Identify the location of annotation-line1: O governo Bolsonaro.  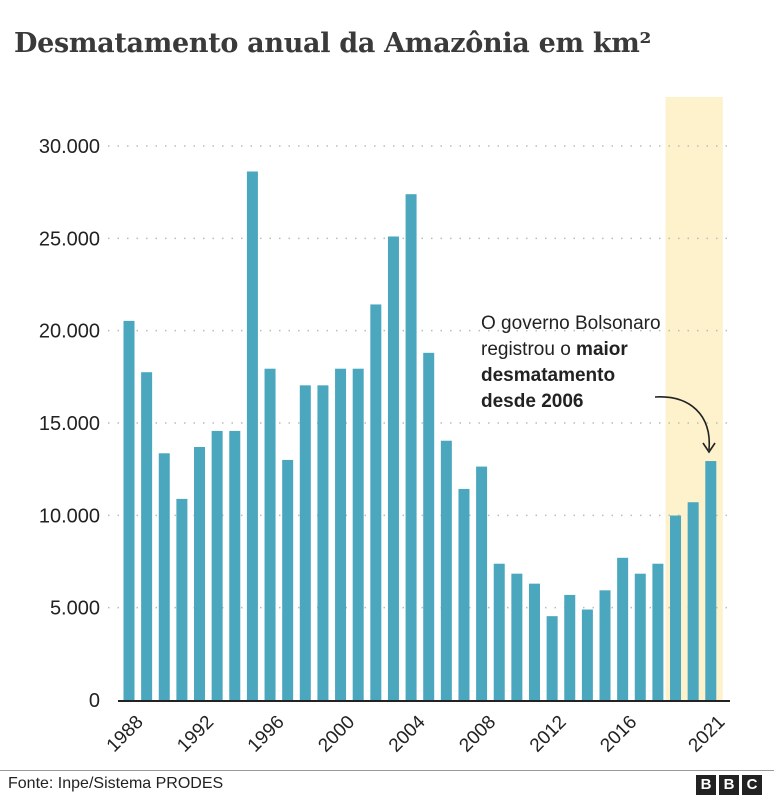
(571, 323).